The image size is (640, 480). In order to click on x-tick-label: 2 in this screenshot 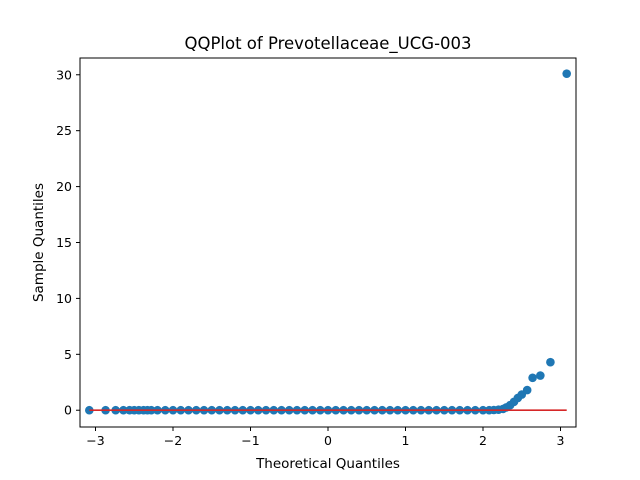, I will do `click(483, 440)`.